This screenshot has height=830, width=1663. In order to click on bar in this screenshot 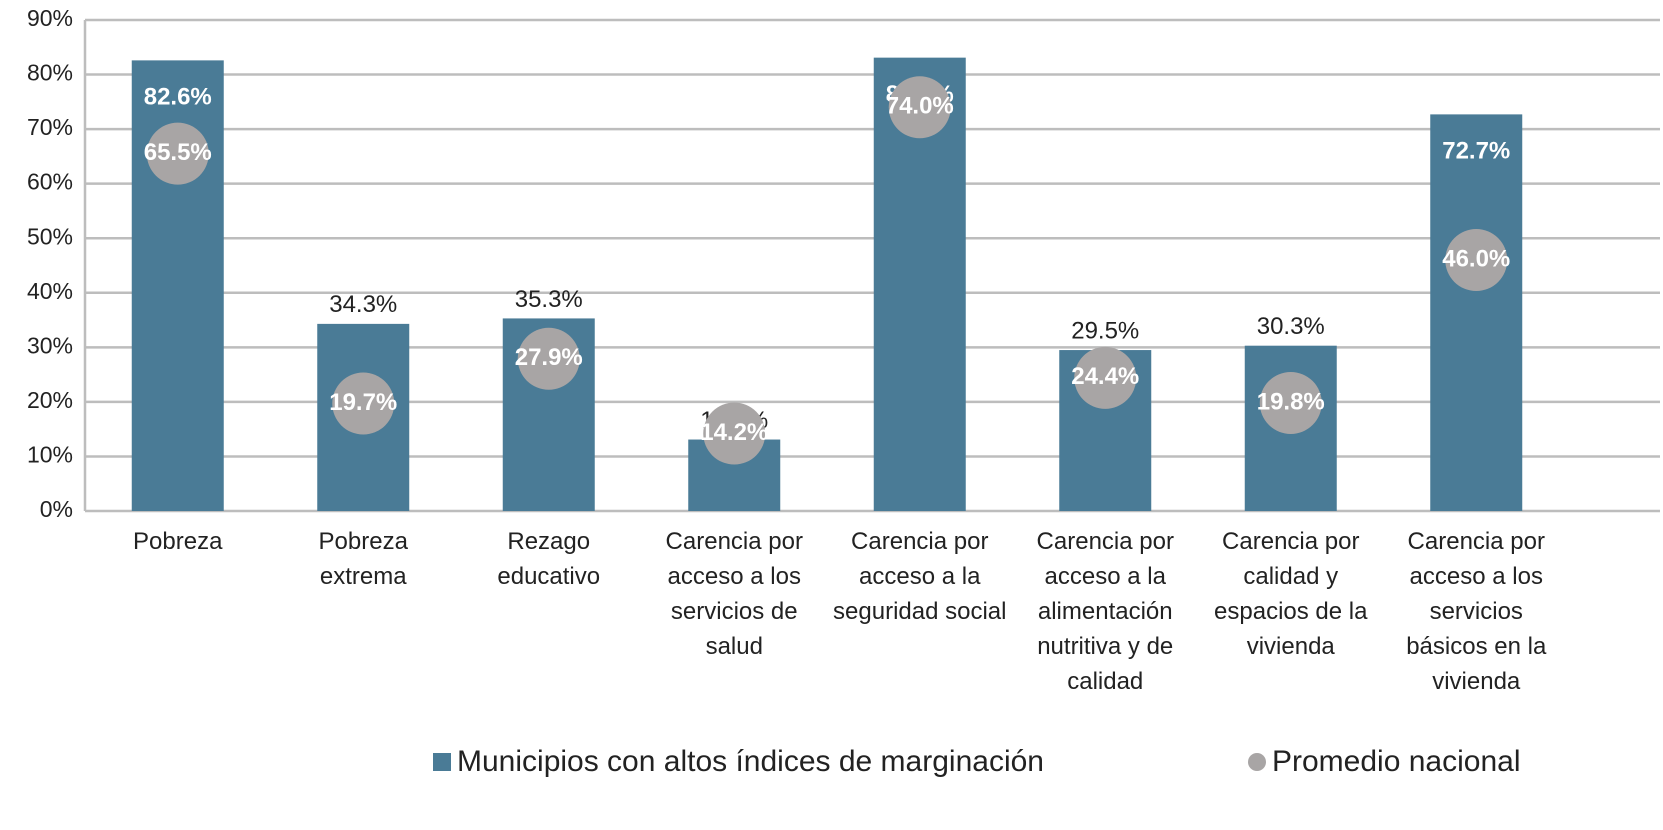, I will do `click(1476, 313)`.